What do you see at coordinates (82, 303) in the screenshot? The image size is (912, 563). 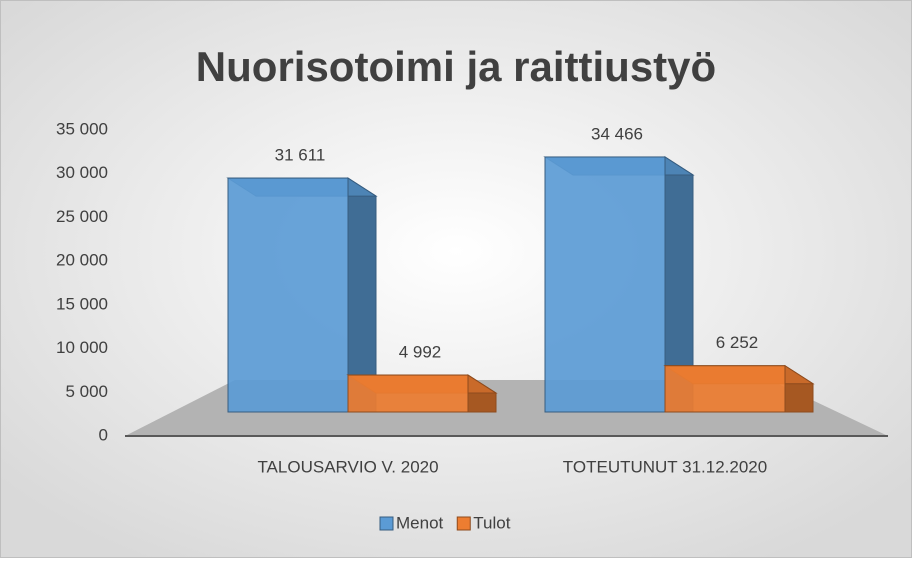 I see `y-tick-label: 15 000` at bounding box center [82, 303].